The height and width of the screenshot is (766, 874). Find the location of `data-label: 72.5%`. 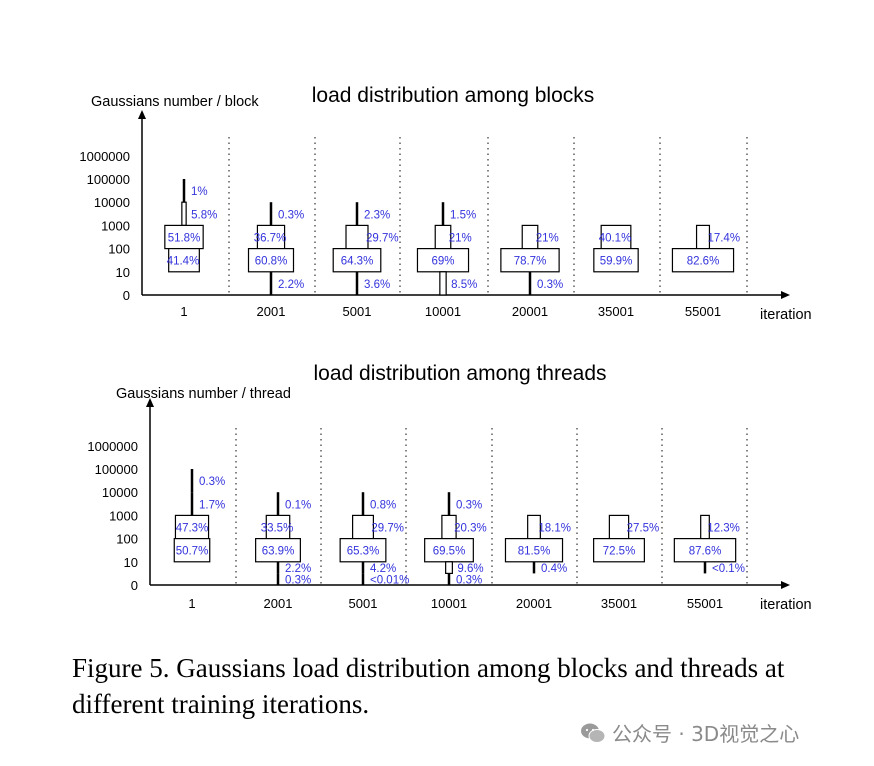

data-label: 72.5% is located at coordinates (619, 552).